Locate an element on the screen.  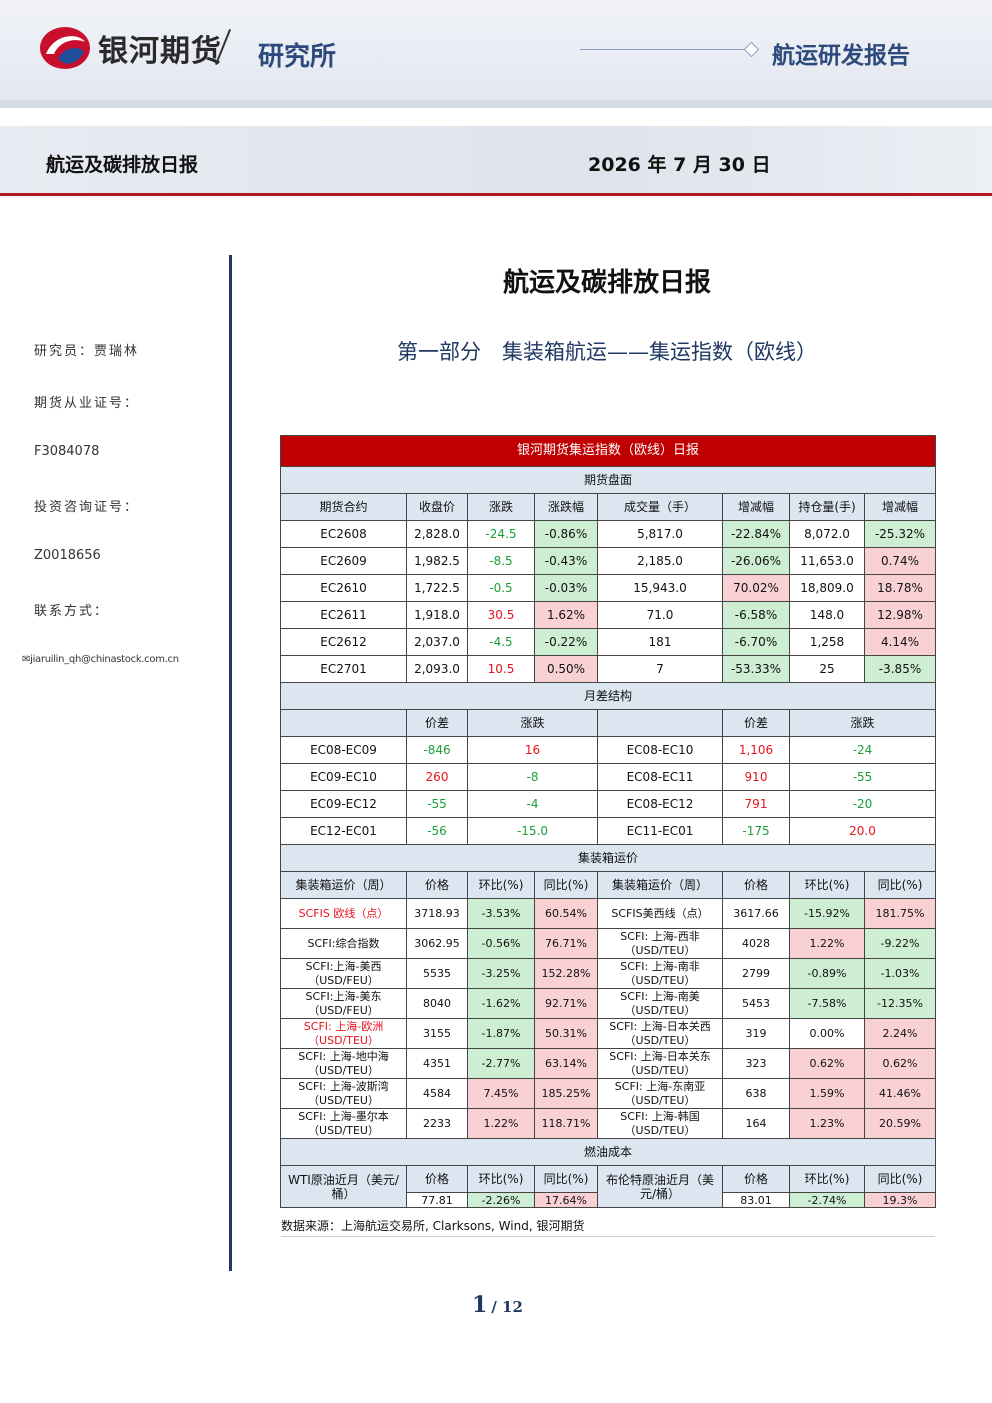
cell: SCFI: 上海-墨尔本（USD/TEU） is located at coordinates (343, 1123).